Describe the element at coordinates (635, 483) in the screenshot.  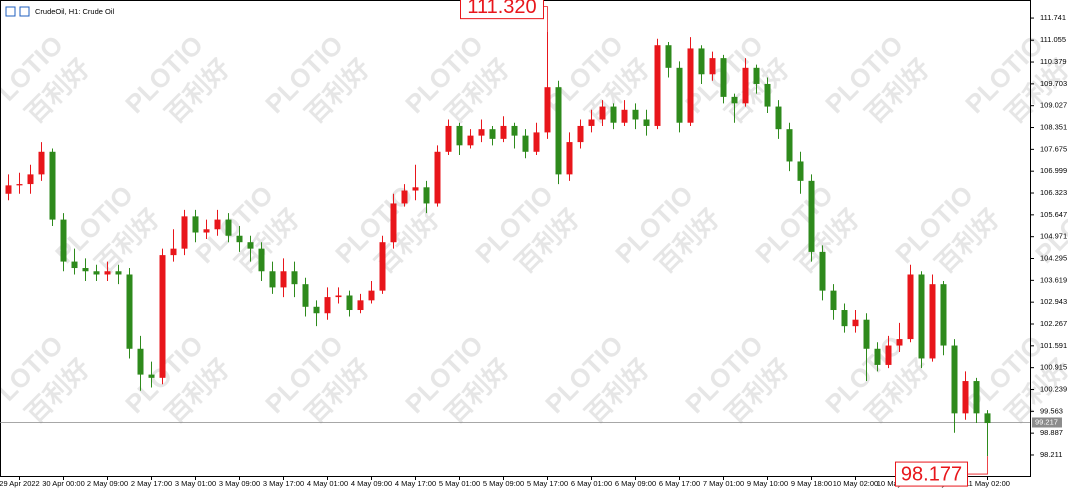
I see `x-tick-label: 6 May 09:00` at that location.